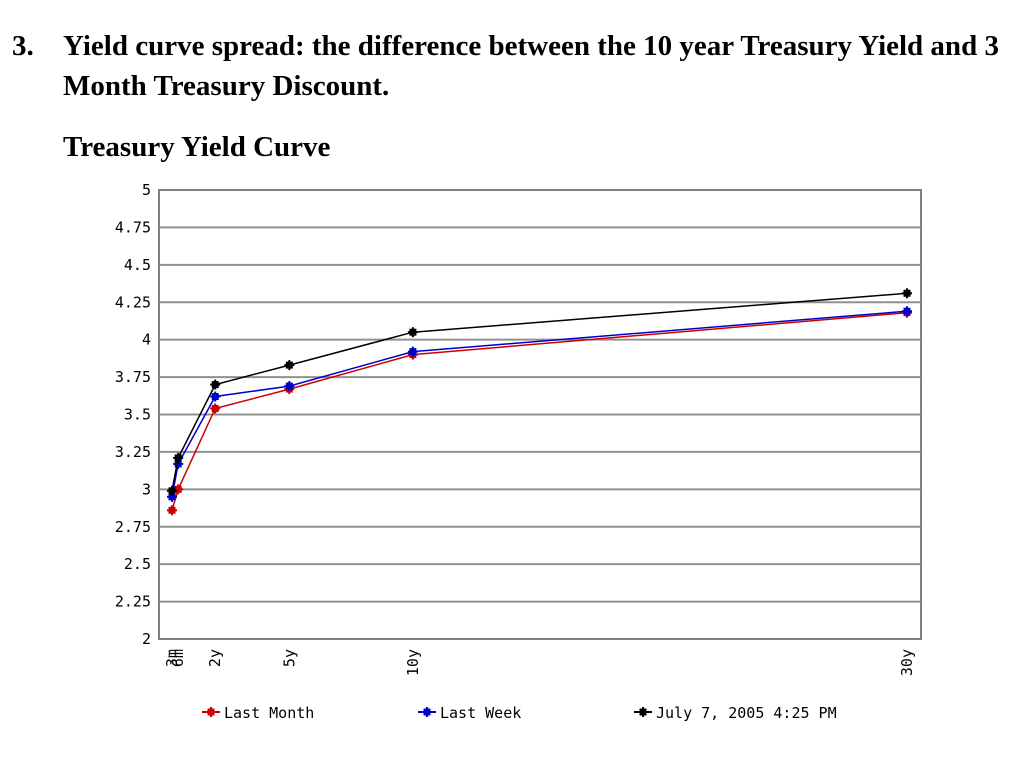 Image resolution: width=1024 pixels, height=768 pixels. What do you see at coordinates (146, 489) in the screenshot?
I see `y-tick-label: 3` at bounding box center [146, 489].